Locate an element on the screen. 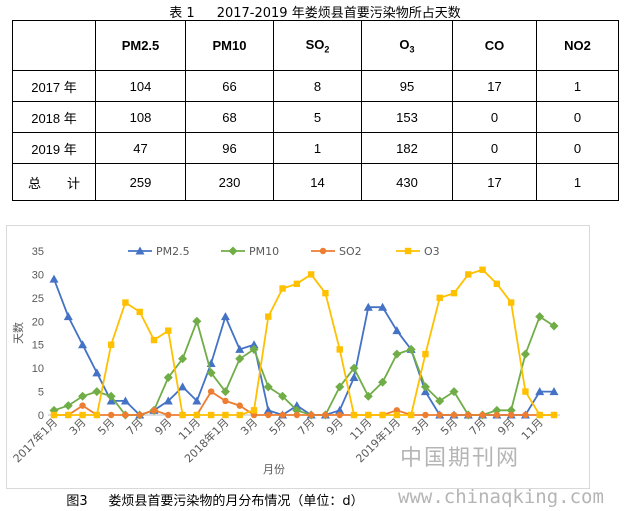 The height and width of the screenshot is (511, 630). table-cell: 182 is located at coordinates (407, 148).